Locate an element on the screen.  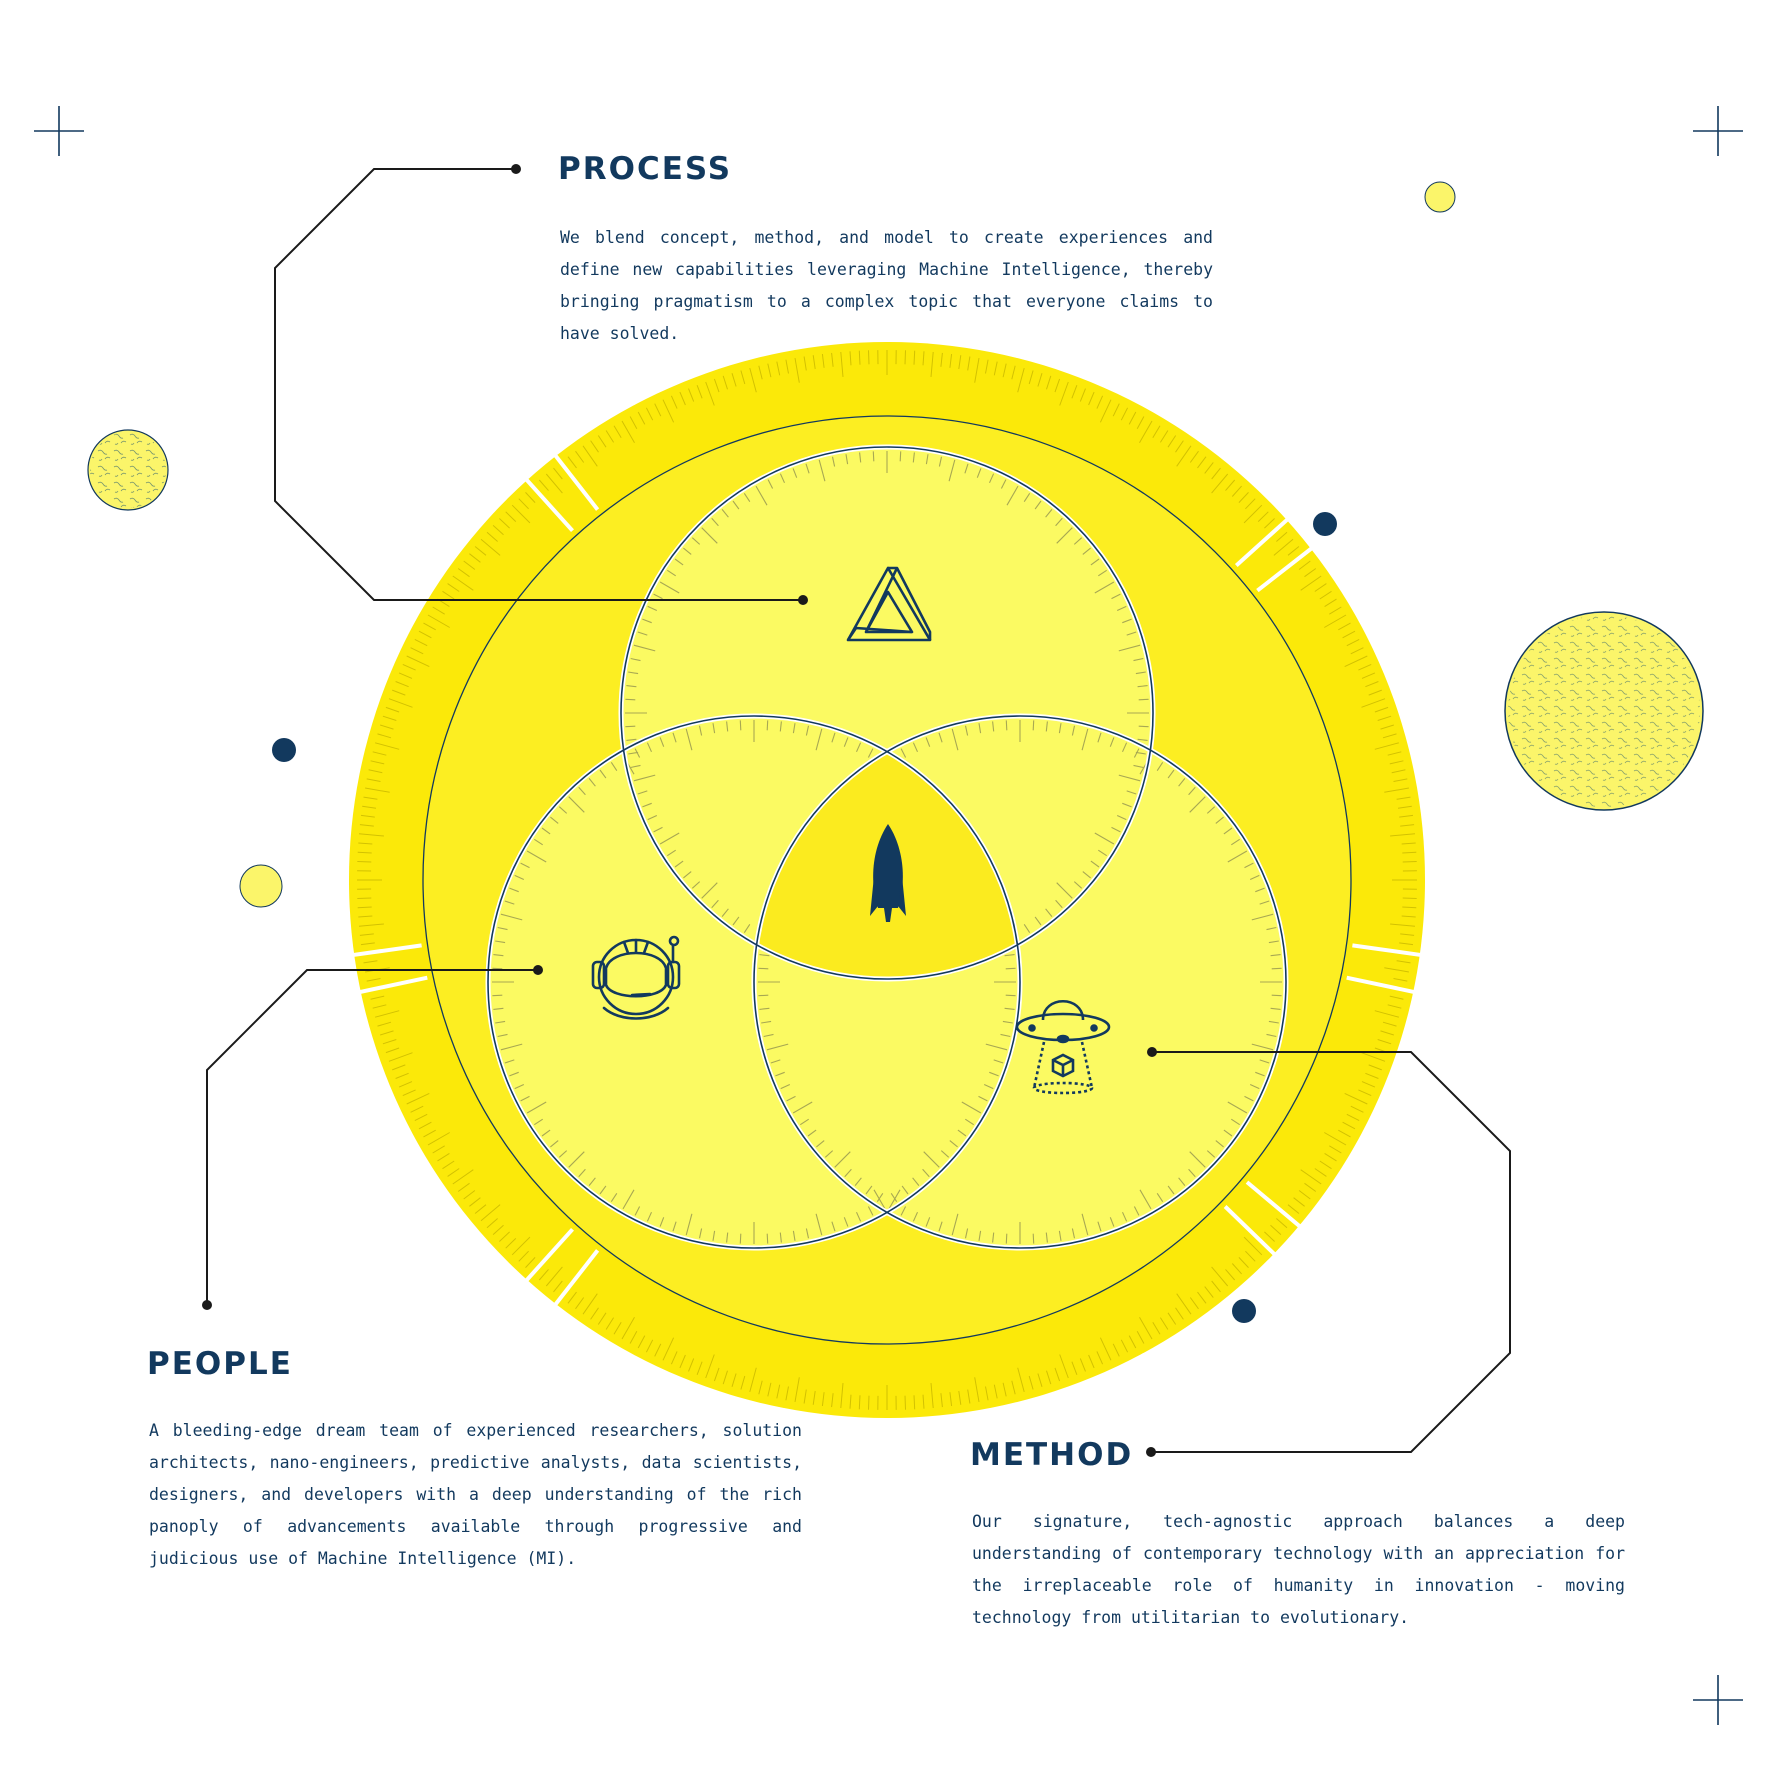
ufo-abduction-icon is located at coordinates (1063, 1047).